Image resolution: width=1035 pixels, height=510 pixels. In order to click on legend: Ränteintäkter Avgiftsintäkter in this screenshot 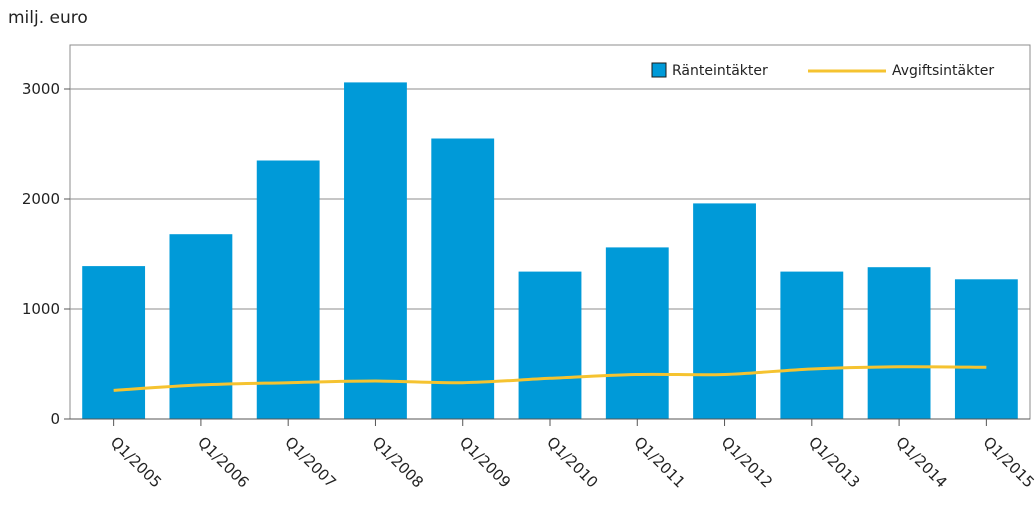, I will do `click(822, 70)`.